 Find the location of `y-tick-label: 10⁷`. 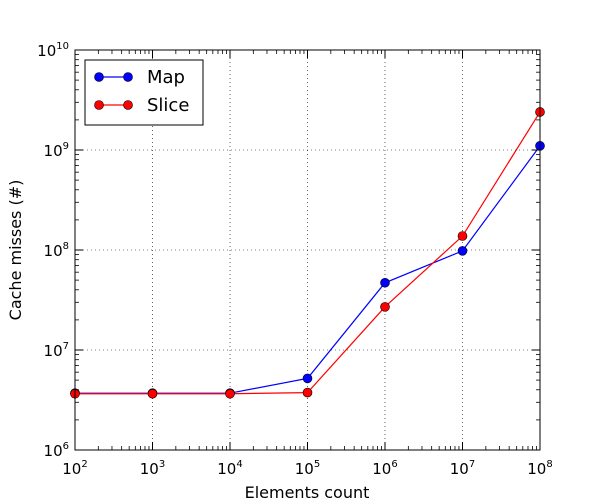

y-tick-label: 10⁷ is located at coordinates (56, 350).